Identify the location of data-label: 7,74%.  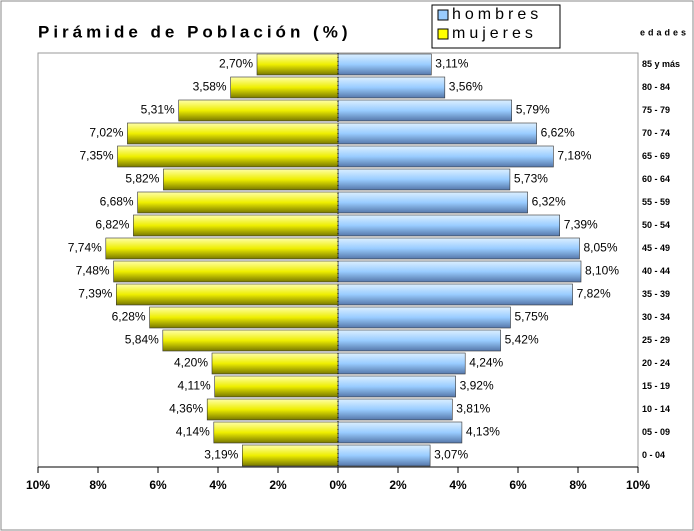
(85, 248).